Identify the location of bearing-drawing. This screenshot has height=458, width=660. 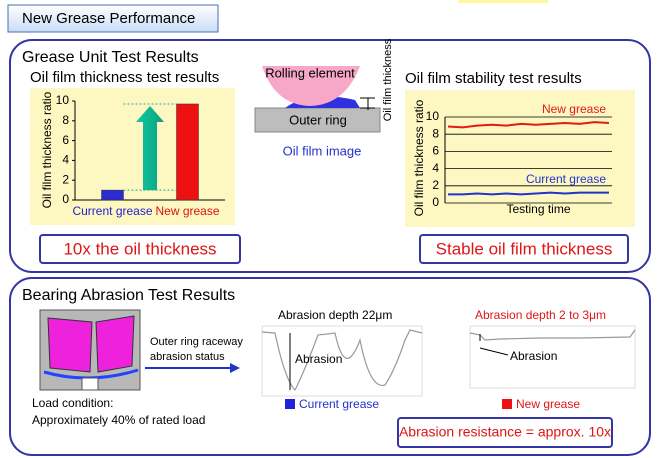
(90, 350).